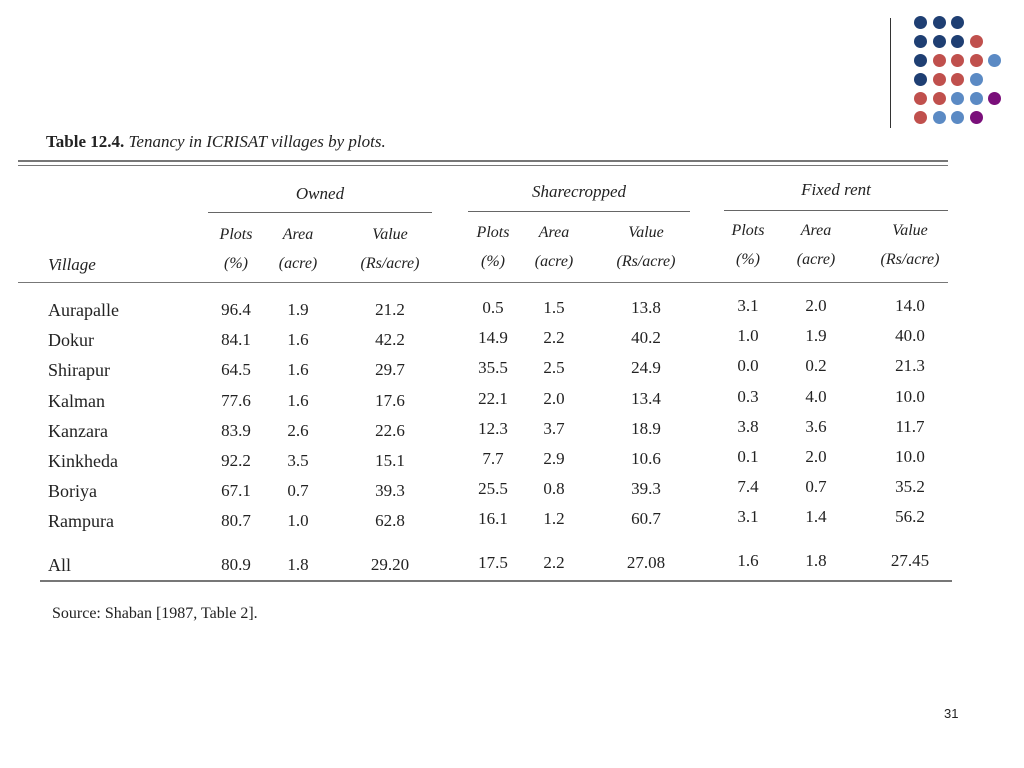 This screenshot has height=768, width=1024. I want to click on table-cell: 22.1, so click(493, 398).